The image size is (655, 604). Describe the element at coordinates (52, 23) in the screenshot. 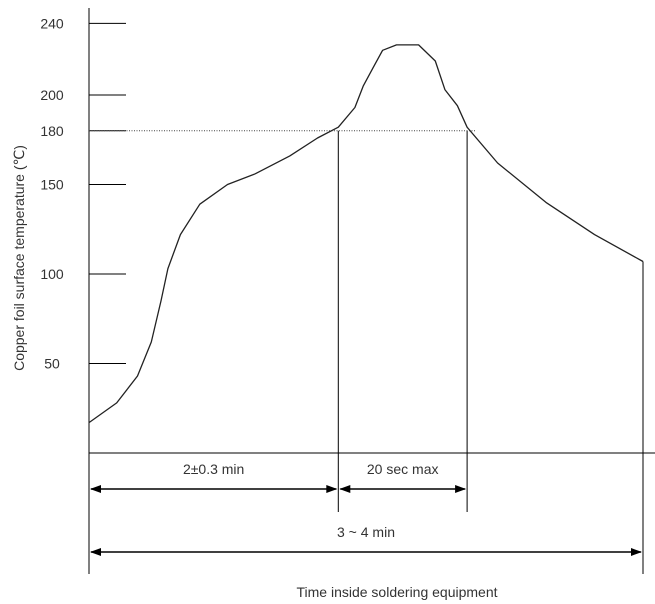

I see `y-tick-label: 240` at that location.